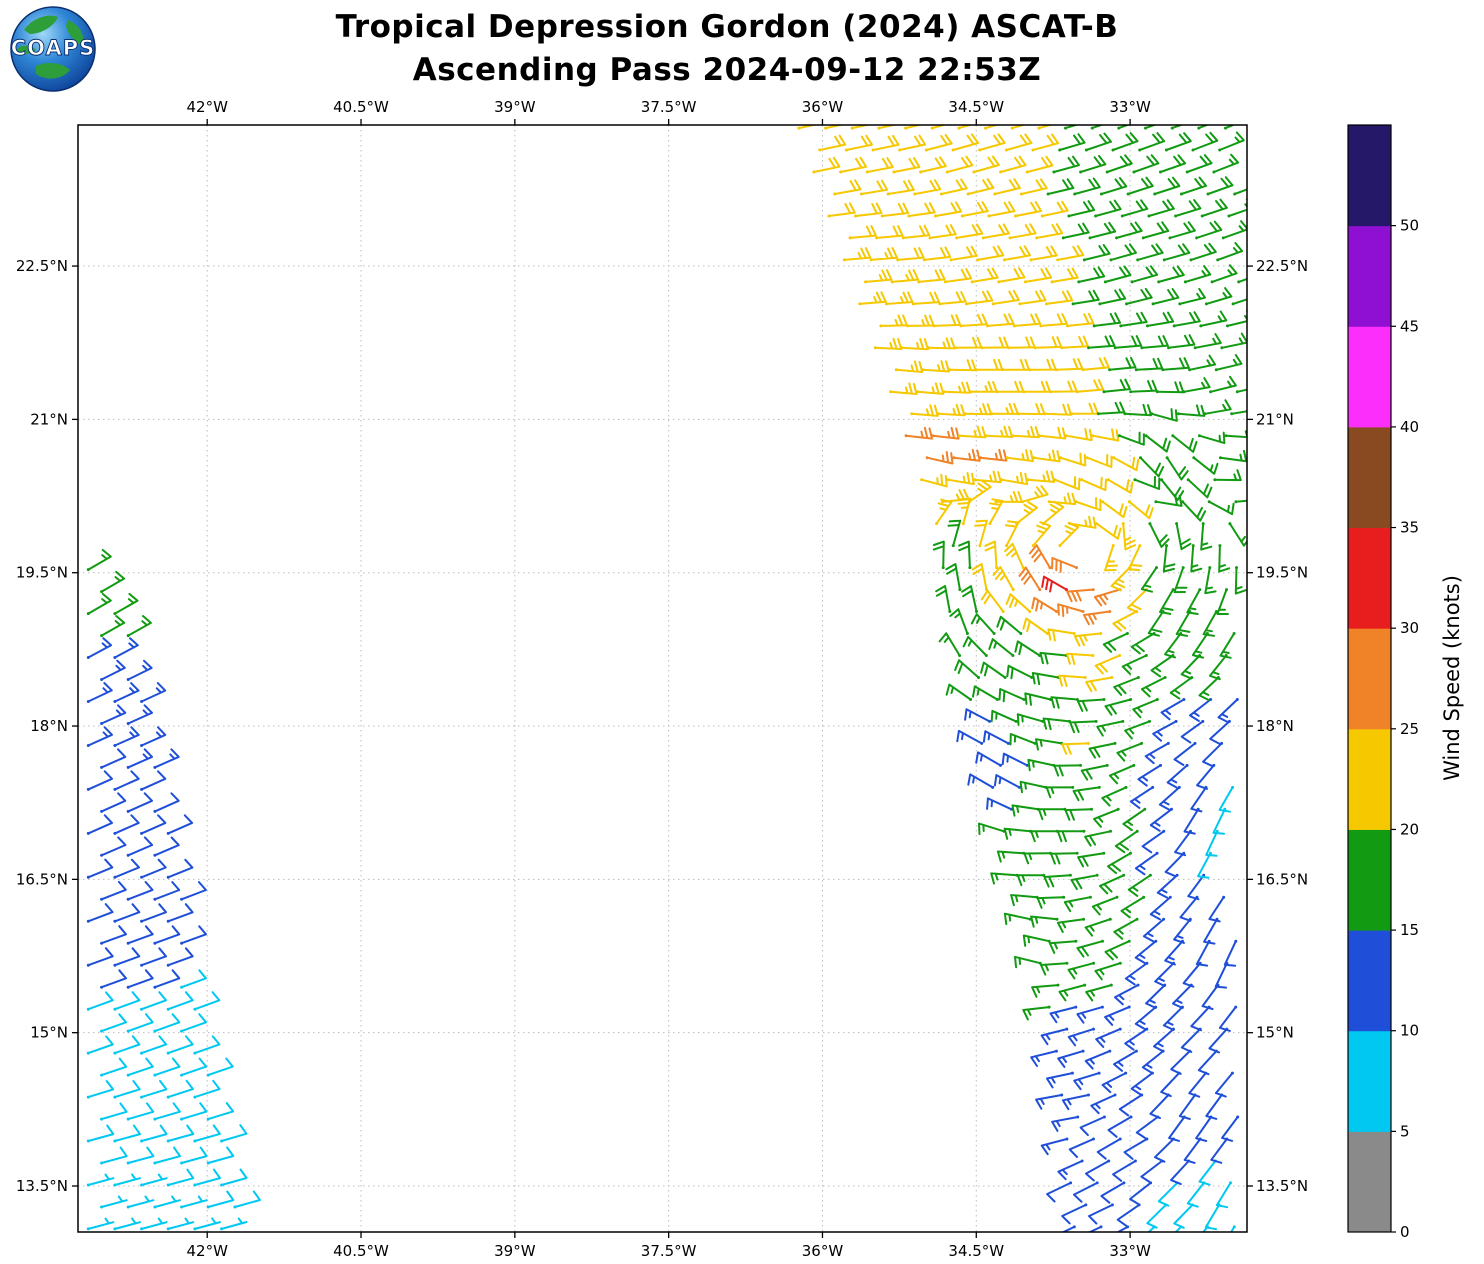 The height and width of the screenshot is (1264, 1484). Describe the element at coordinates (1282, 266) in the screenshot. I see `lat-tick-label-right: 22.5°N` at that location.